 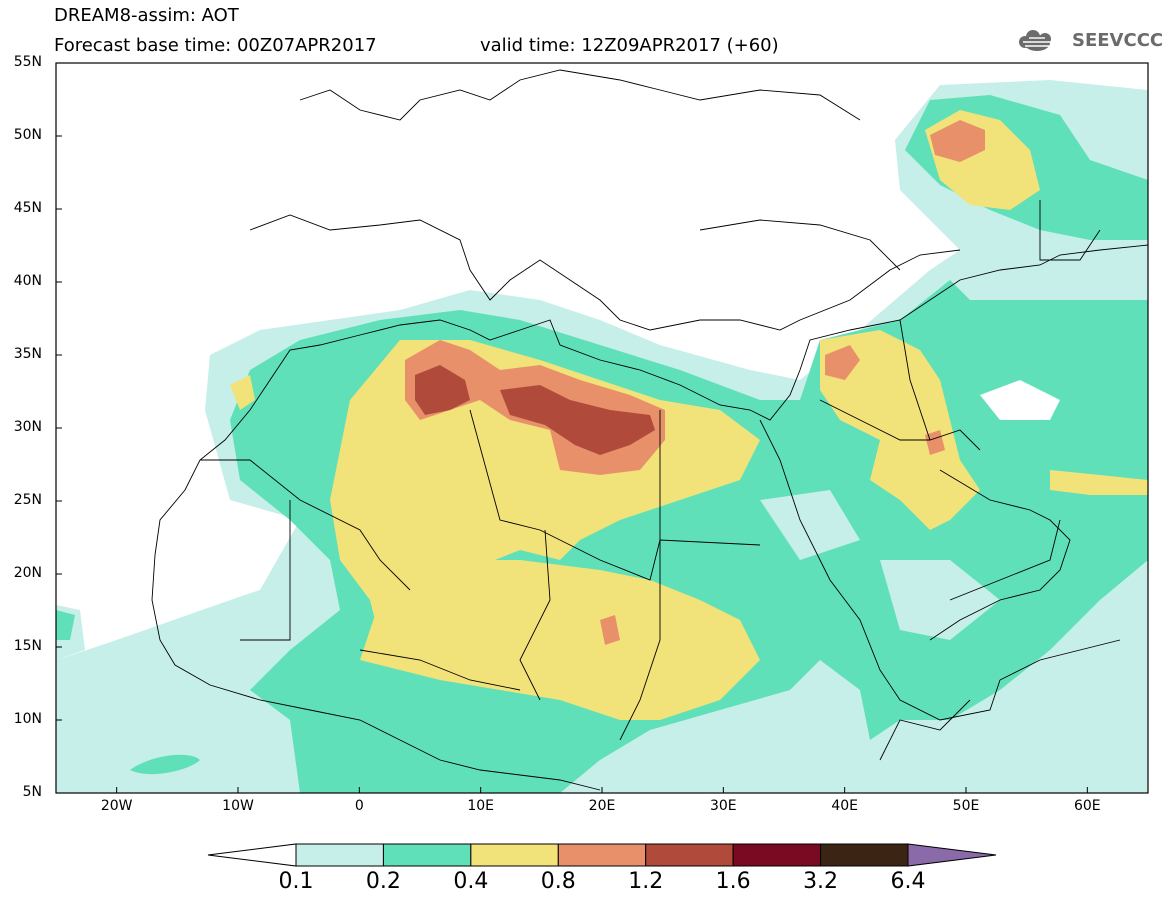 I want to click on seevccc-logo-icon, so click(x=1035, y=40).